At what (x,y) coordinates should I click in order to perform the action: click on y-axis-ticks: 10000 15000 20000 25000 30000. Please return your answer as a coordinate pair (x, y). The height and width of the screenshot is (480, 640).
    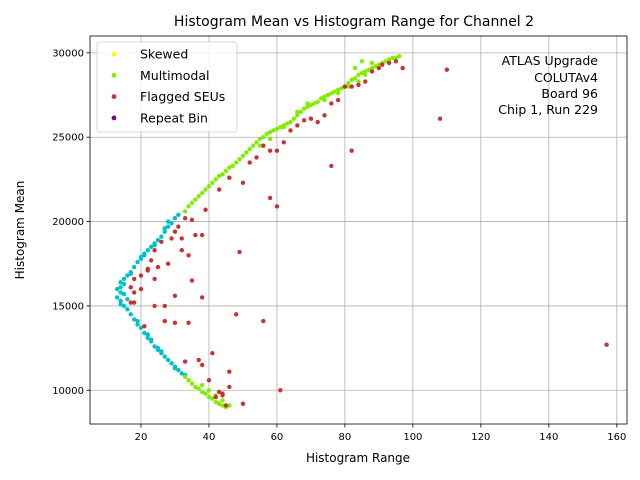
    Looking at the image, I should click on (71, 222).